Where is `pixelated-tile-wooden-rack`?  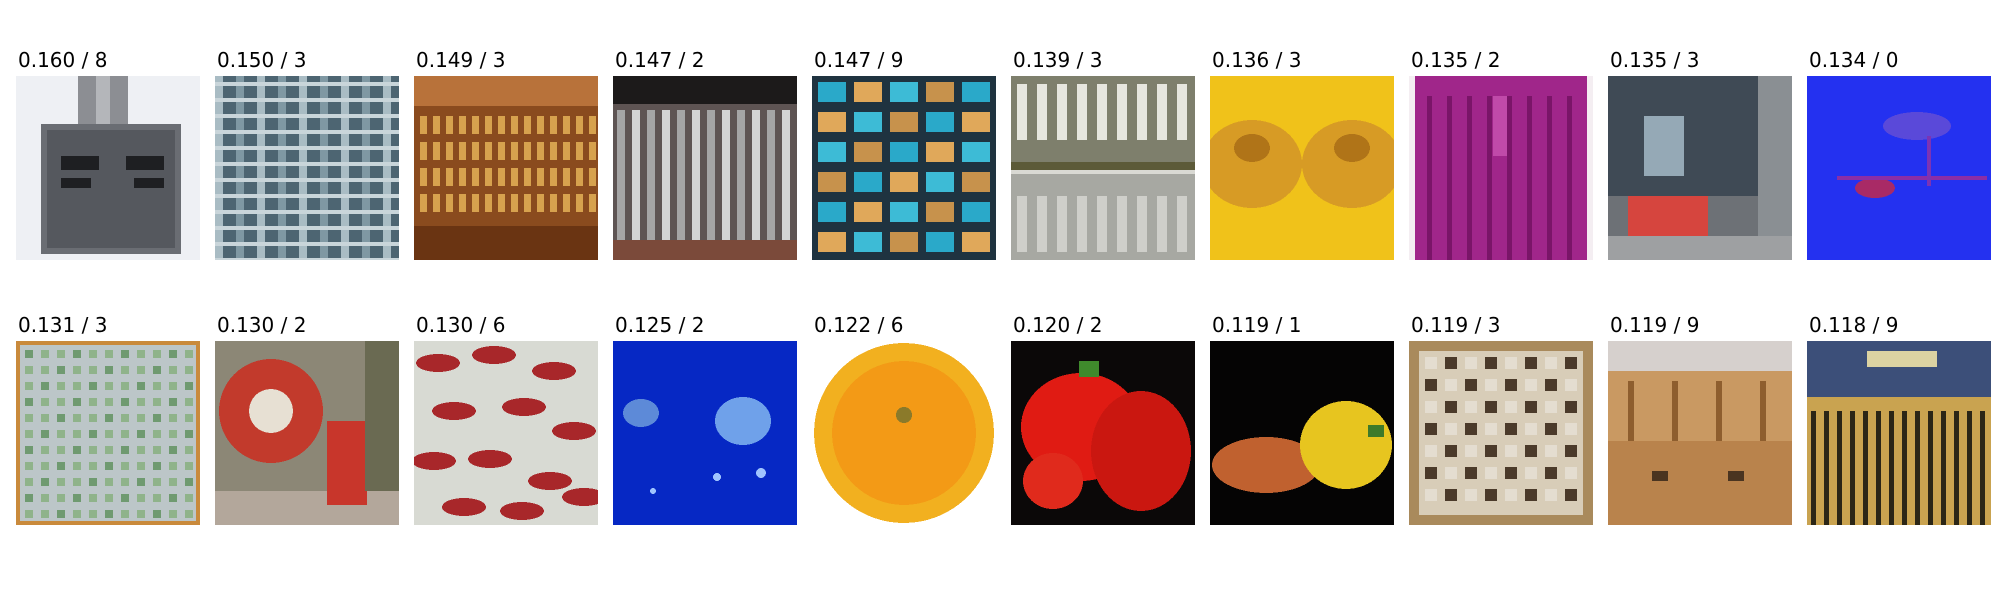
pixelated-tile-wooden-rack is located at coordinates (506, 168).